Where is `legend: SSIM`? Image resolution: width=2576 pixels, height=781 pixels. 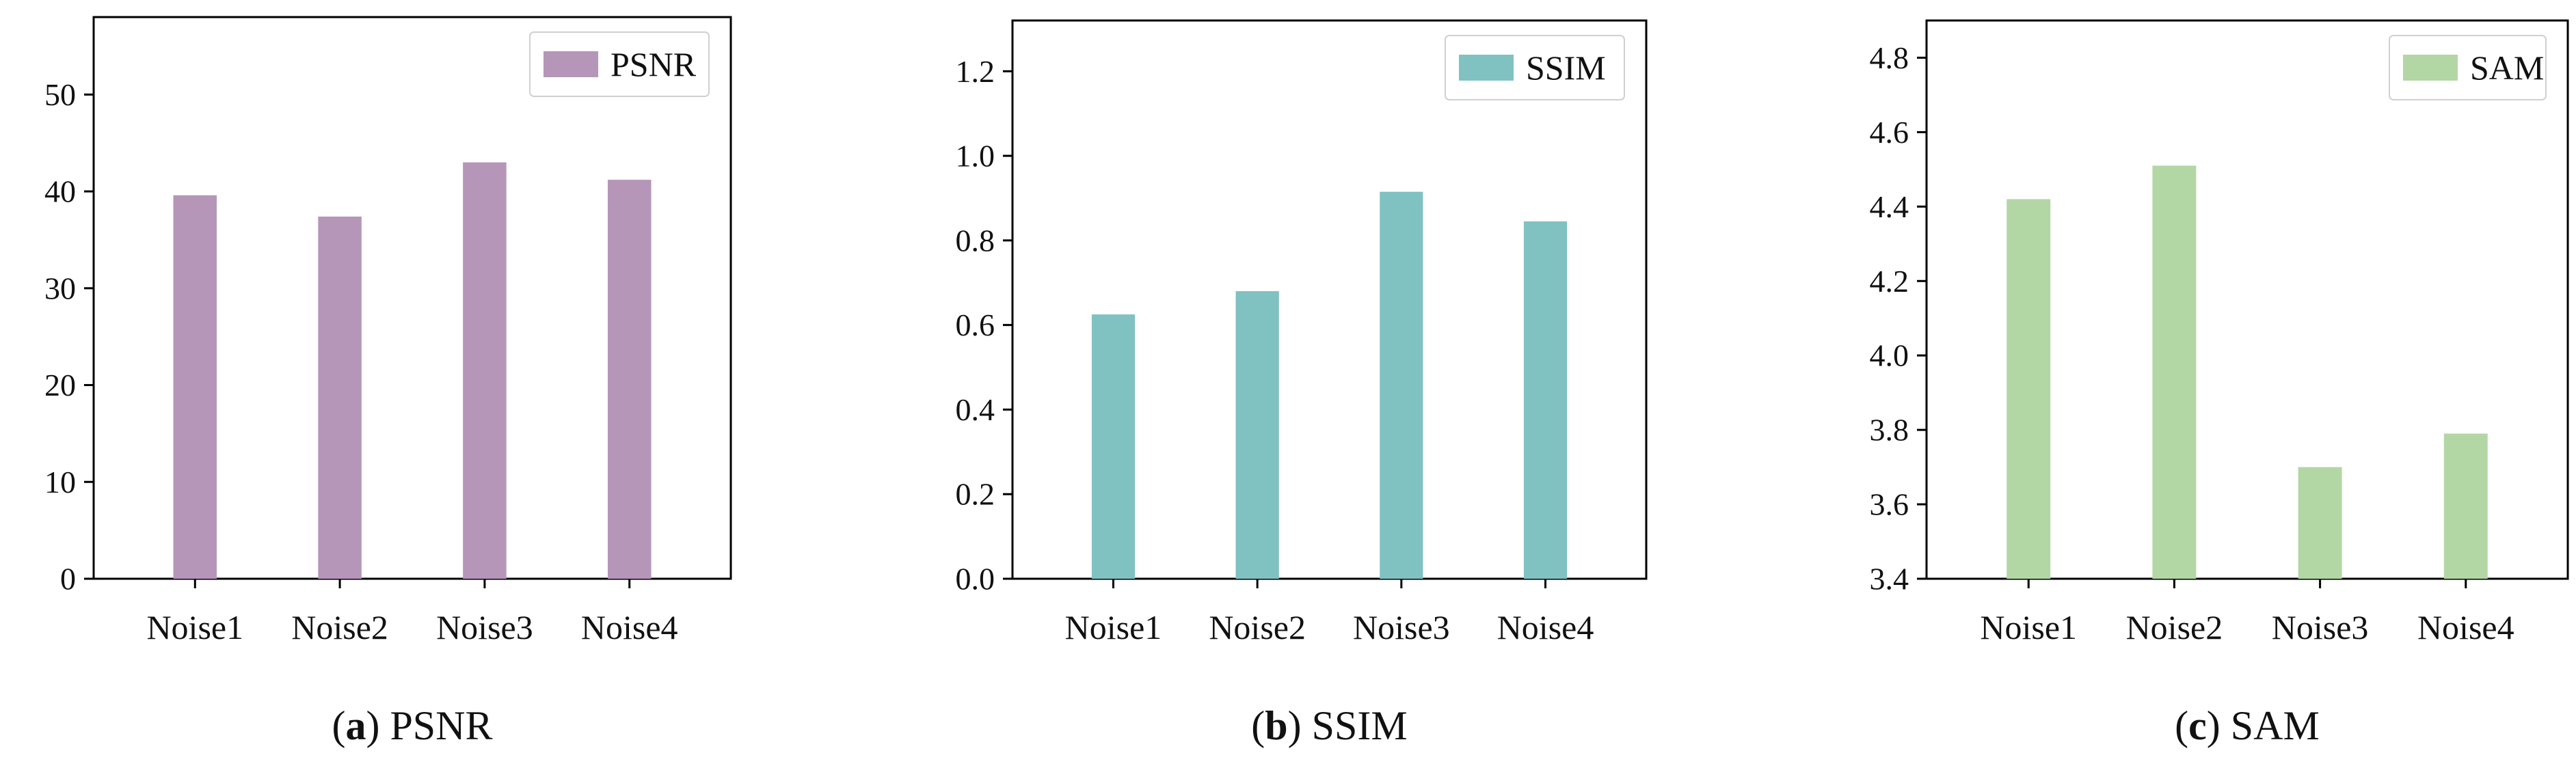 legend: SSIM is located at coordinates (1535, 67).